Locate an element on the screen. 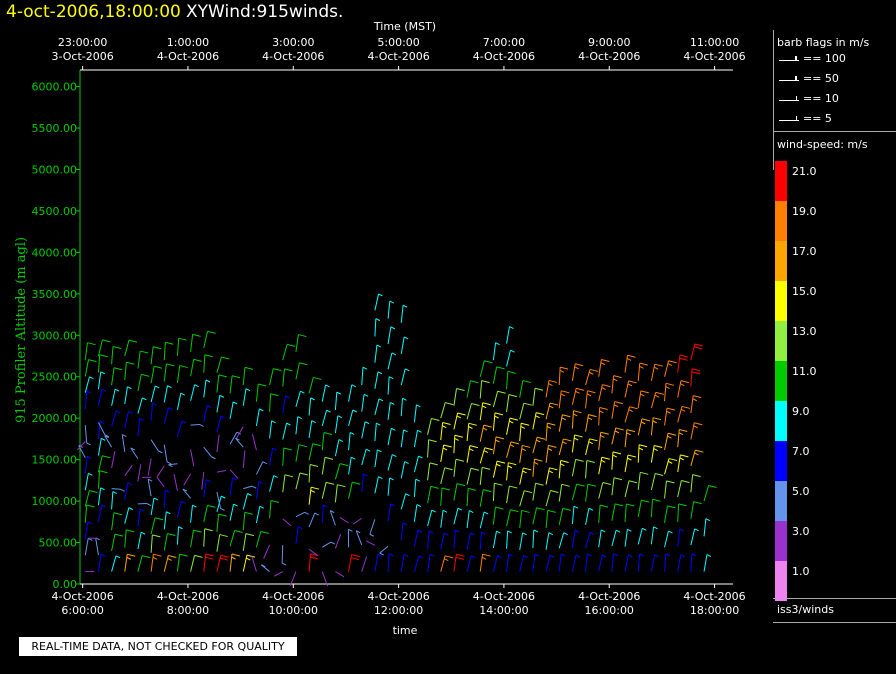 The height and width of the screenshot is (674, 896). wind-speed-swatch is located at coordinates (781, 221).